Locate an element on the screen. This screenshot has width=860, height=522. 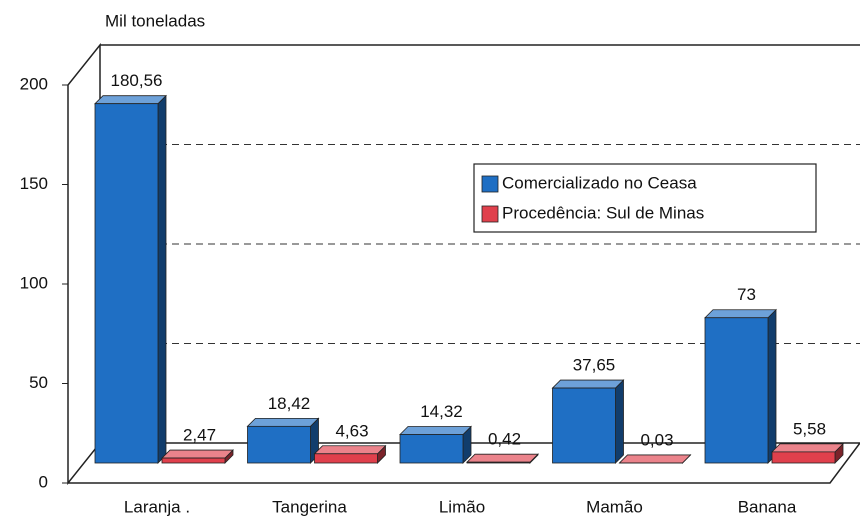
x-tick-label: Mamão is located at coordinates (614, 506).